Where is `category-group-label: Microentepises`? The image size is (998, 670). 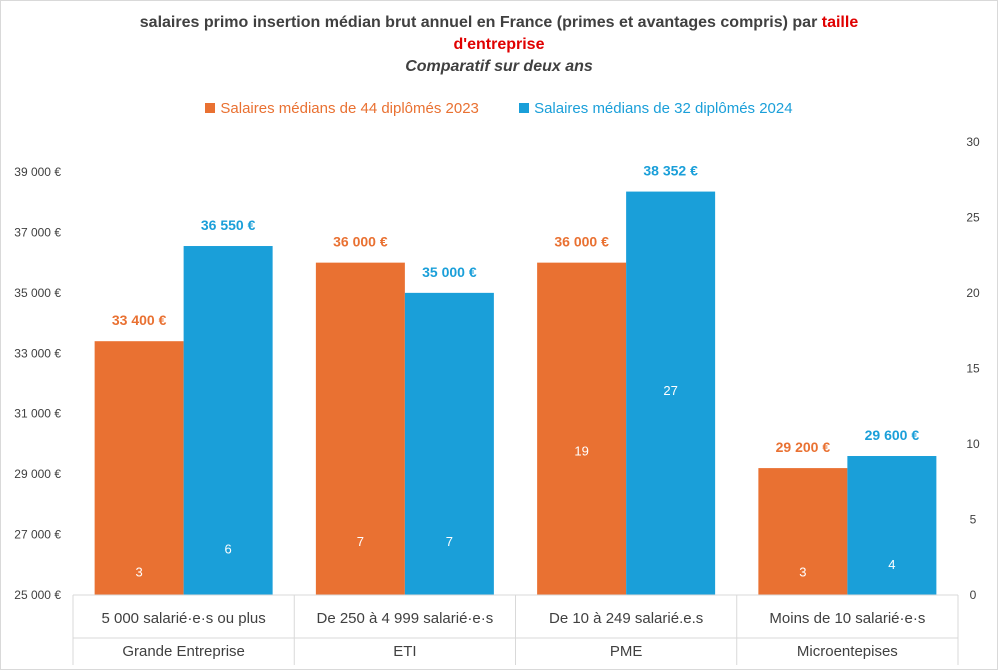 category-group-label: Microentepises is located at coordinates (847, 651).